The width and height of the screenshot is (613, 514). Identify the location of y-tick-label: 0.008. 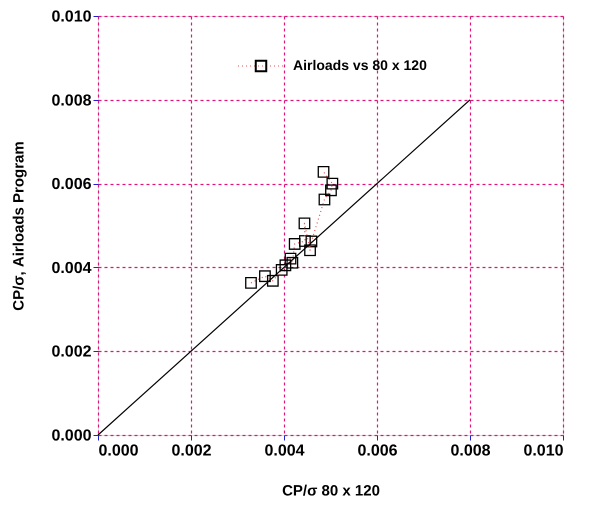
(71, 101).